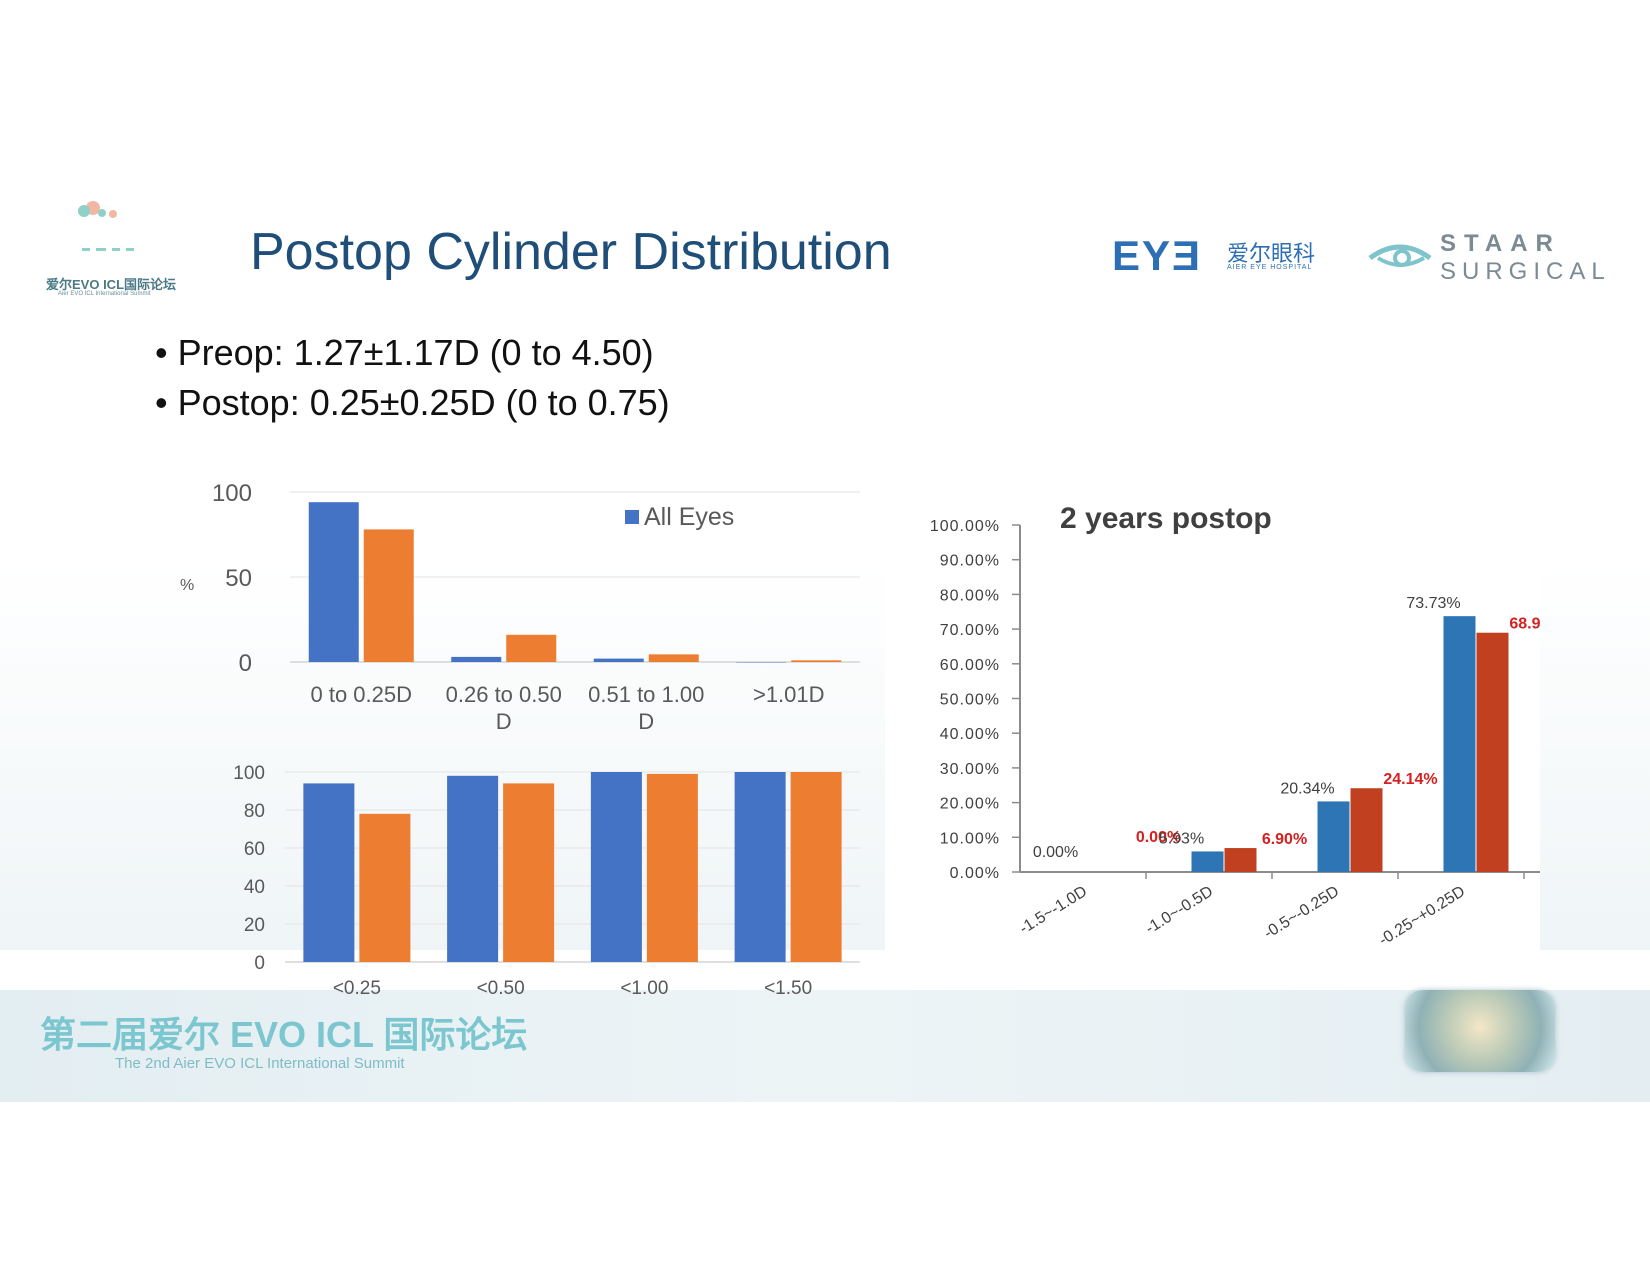 This screenshot has width=1650, height=1275. I want to click on y-tick-label: 0.00%, so click(975, 873).